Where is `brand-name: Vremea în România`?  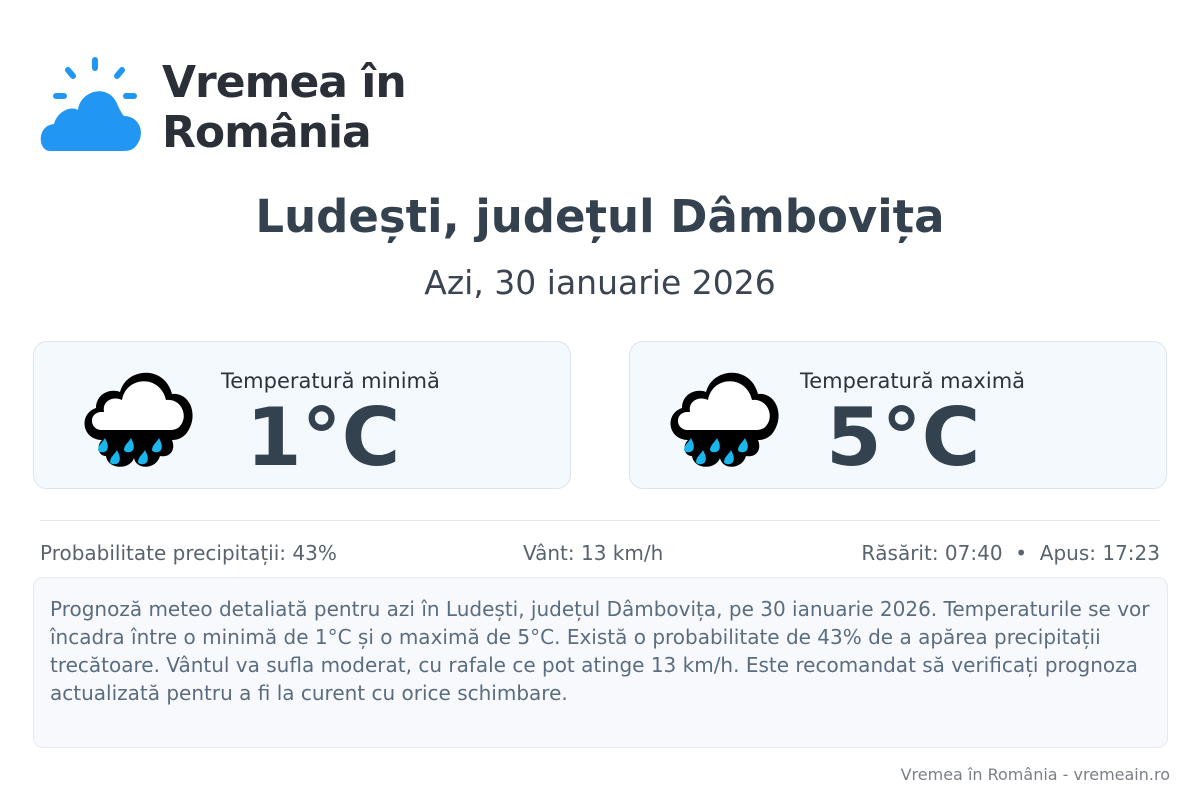 brand-name: Vremea în România is located at coordinates (284, 107).